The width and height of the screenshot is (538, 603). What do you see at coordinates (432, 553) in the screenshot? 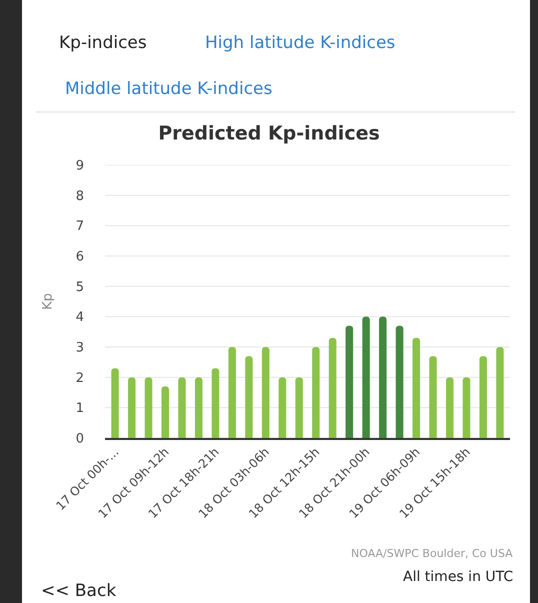
I see `text: NOAA/SWPC Boulder, Co USA` at bounding box center [432, 553].